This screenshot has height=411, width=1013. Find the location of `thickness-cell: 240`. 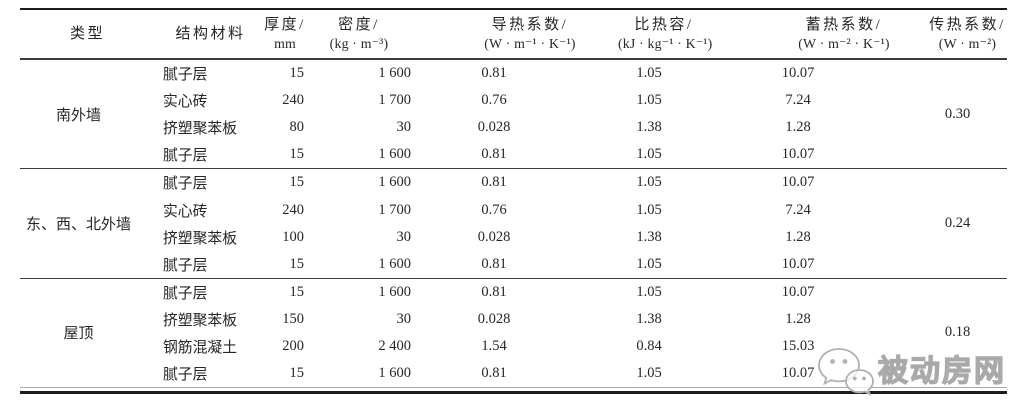

thickness-cell: 240 is located at coordinates (293, 209).